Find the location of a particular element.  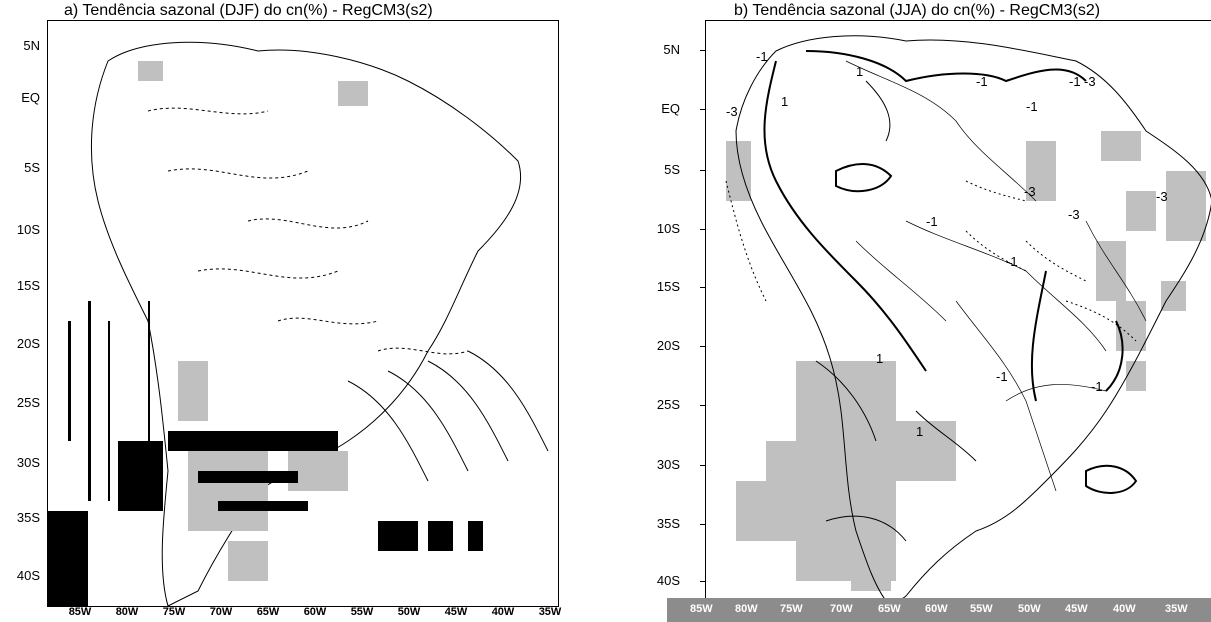

x-axis-band is located at coordinates (939, 610).